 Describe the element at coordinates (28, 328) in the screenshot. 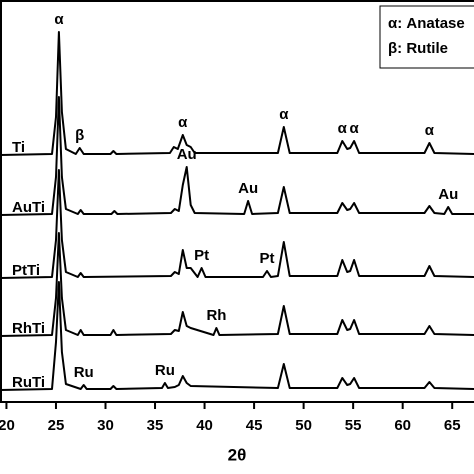

I see `series-label: RhTi` at that location.